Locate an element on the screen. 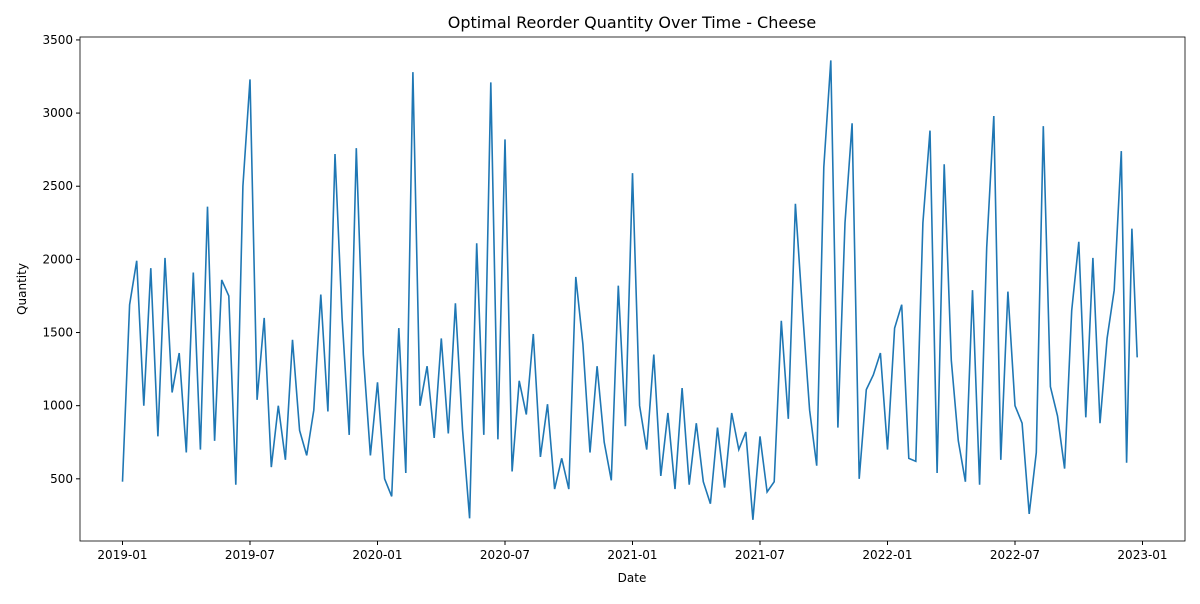  x-tick-label: 2020-01 is located at coordinates (377, 555).